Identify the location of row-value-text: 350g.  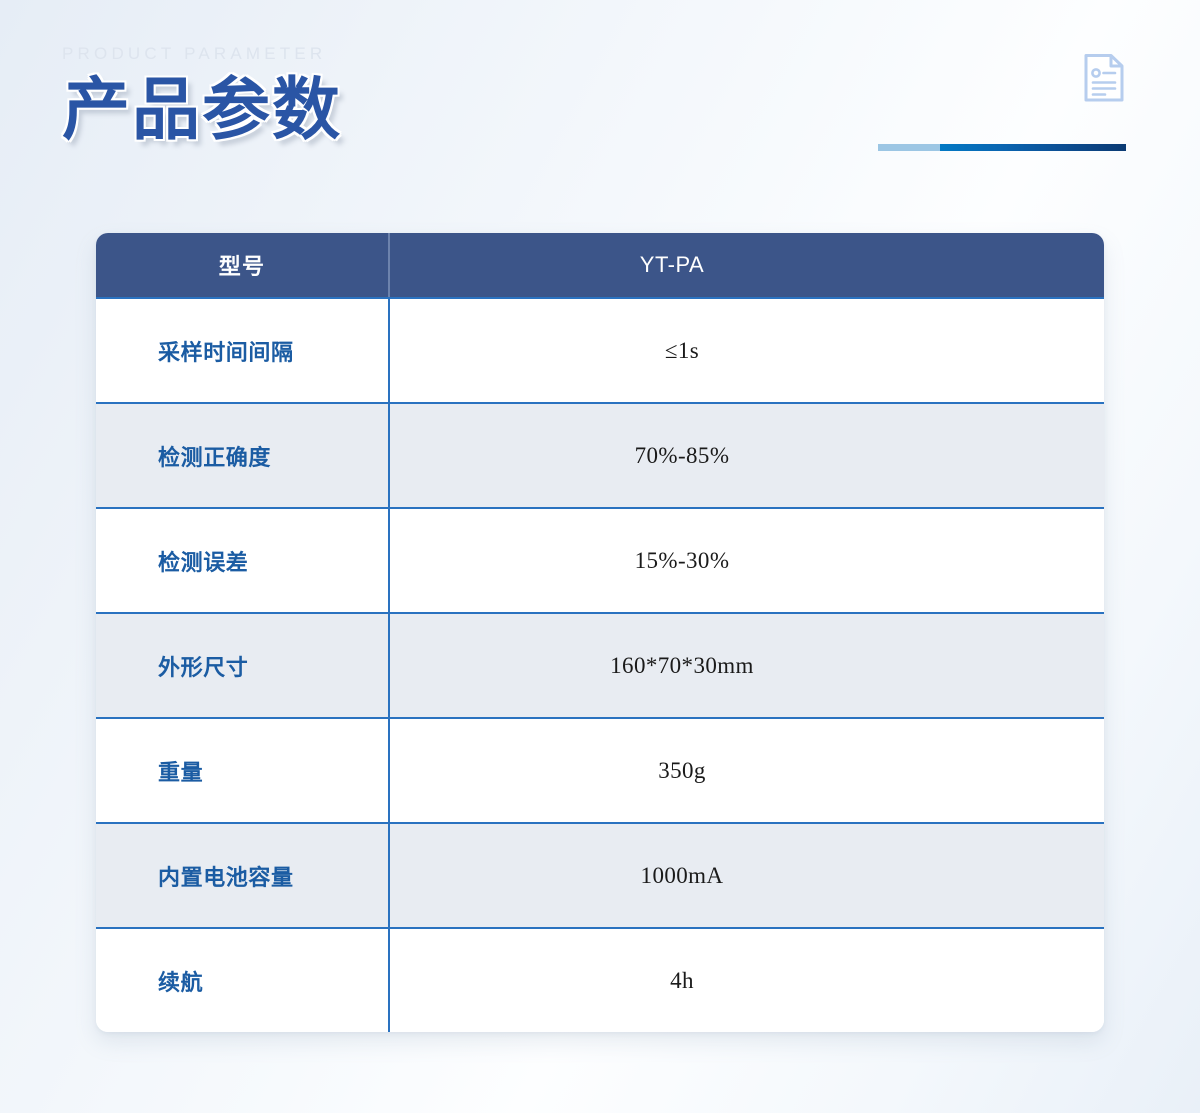
(682, 770).